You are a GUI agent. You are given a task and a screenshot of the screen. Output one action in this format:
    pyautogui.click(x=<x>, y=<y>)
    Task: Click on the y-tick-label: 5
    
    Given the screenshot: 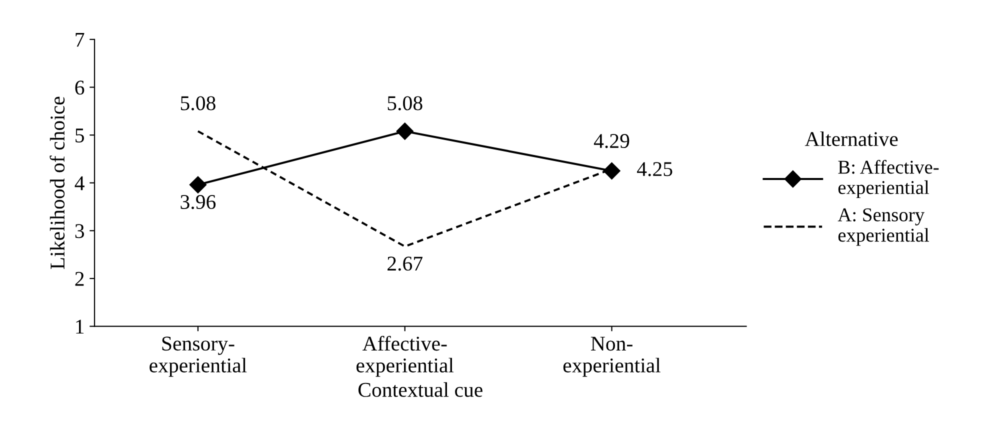 What is the action you would take?
    pyautogui.click(x=80, y=135)
    